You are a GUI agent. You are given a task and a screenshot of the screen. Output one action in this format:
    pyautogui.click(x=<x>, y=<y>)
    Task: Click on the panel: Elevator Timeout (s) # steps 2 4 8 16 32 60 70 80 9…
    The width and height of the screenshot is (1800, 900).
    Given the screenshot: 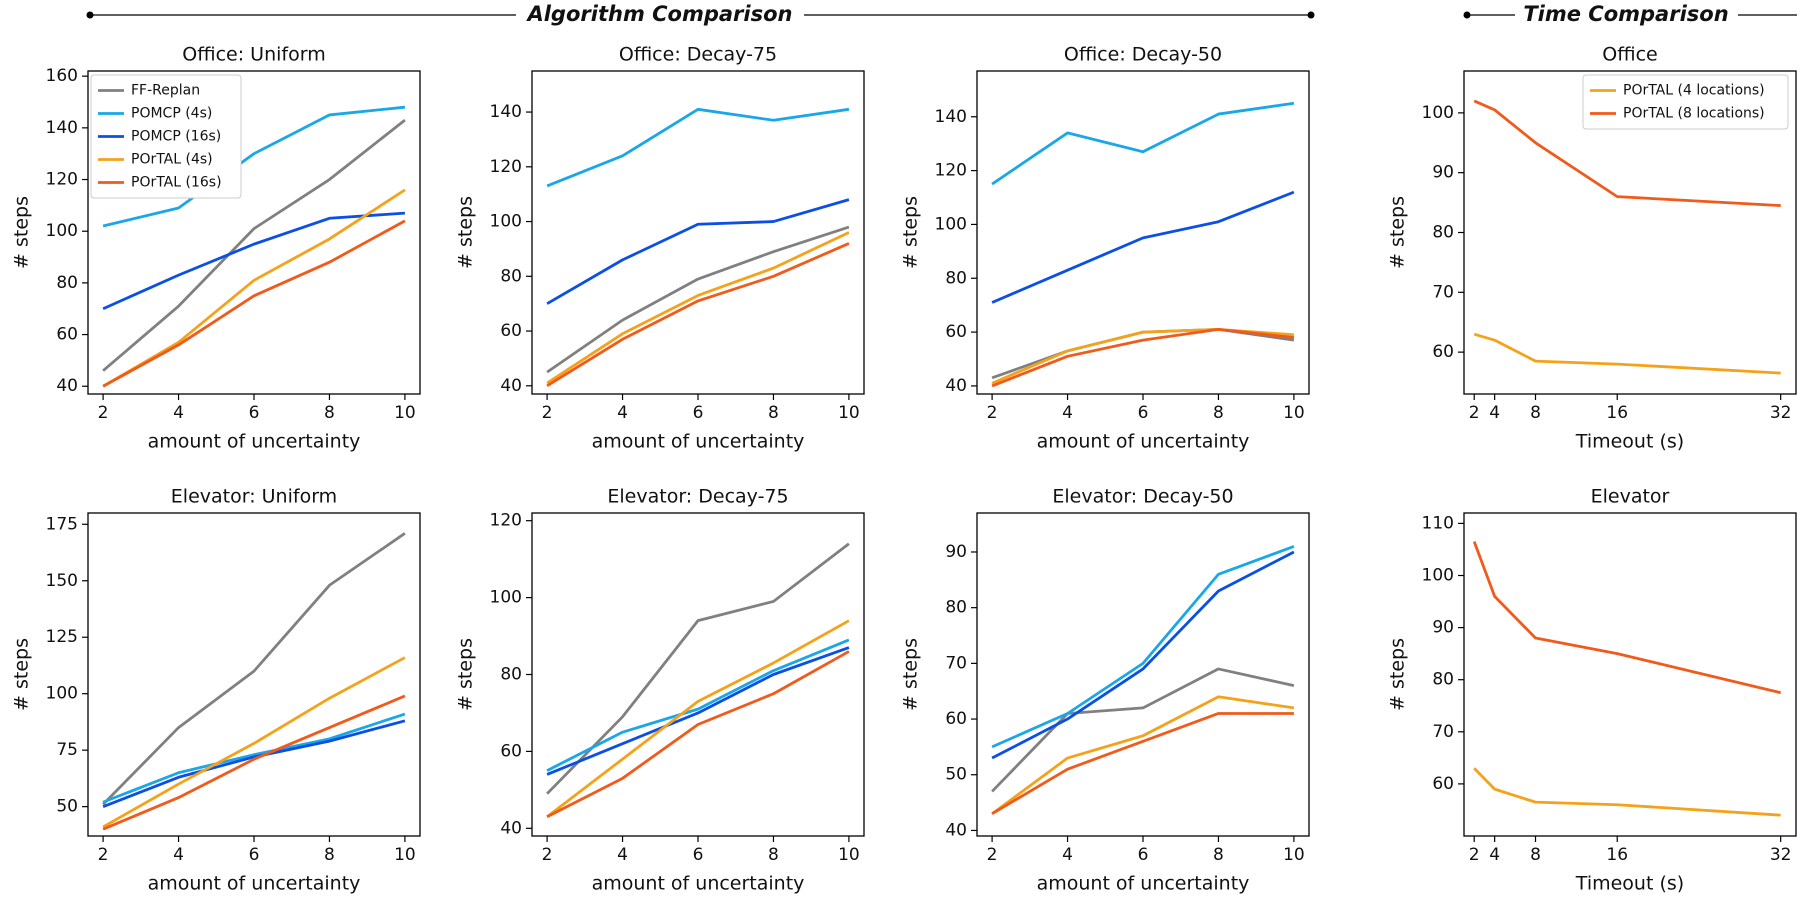 What is the action you would take?
    pyautogui.click(x=1592, y=690)
    